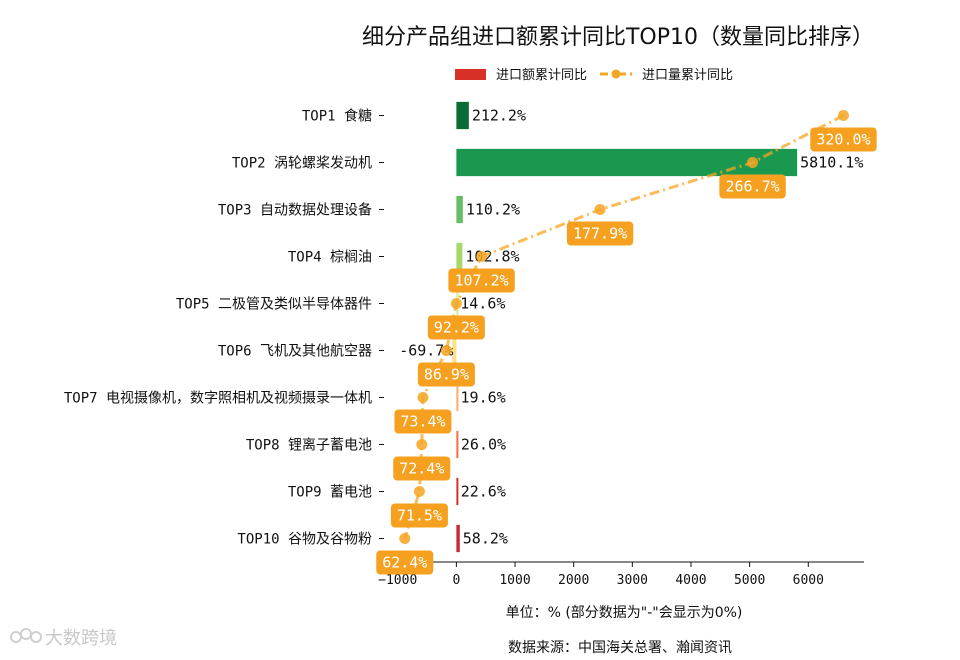  I want to click on legend-line-label: 进口量累计同比, so click(687, 75).